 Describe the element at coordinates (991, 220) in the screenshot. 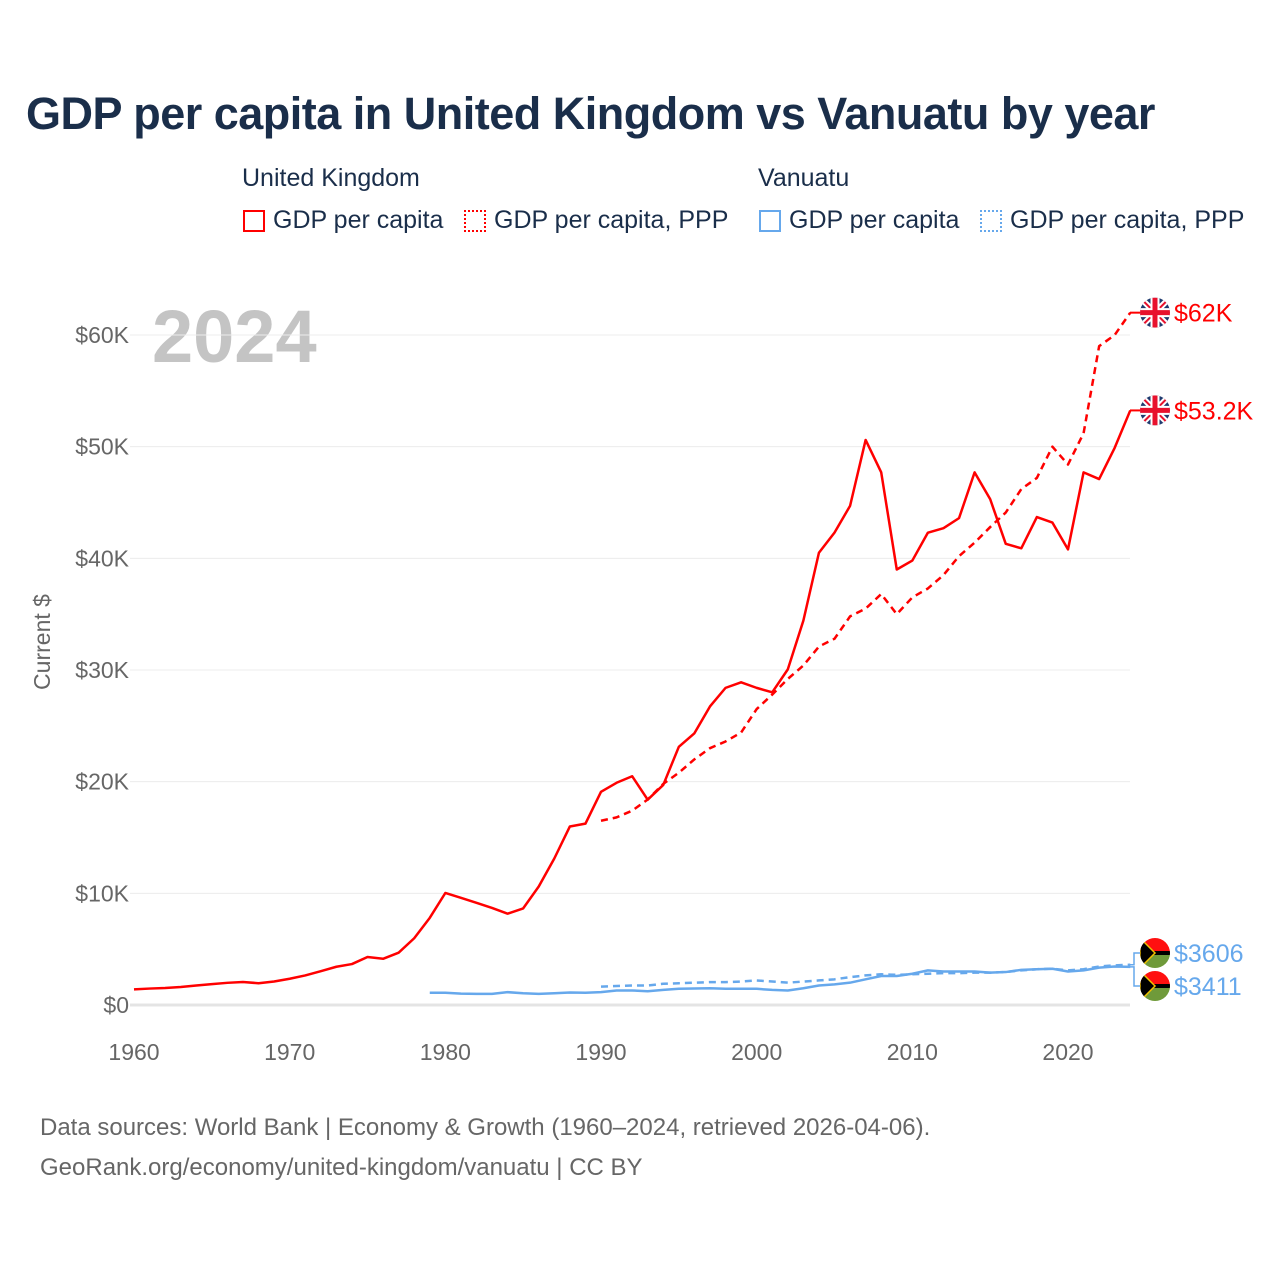

I see `legend-swatch-dotted-blue` at that location.